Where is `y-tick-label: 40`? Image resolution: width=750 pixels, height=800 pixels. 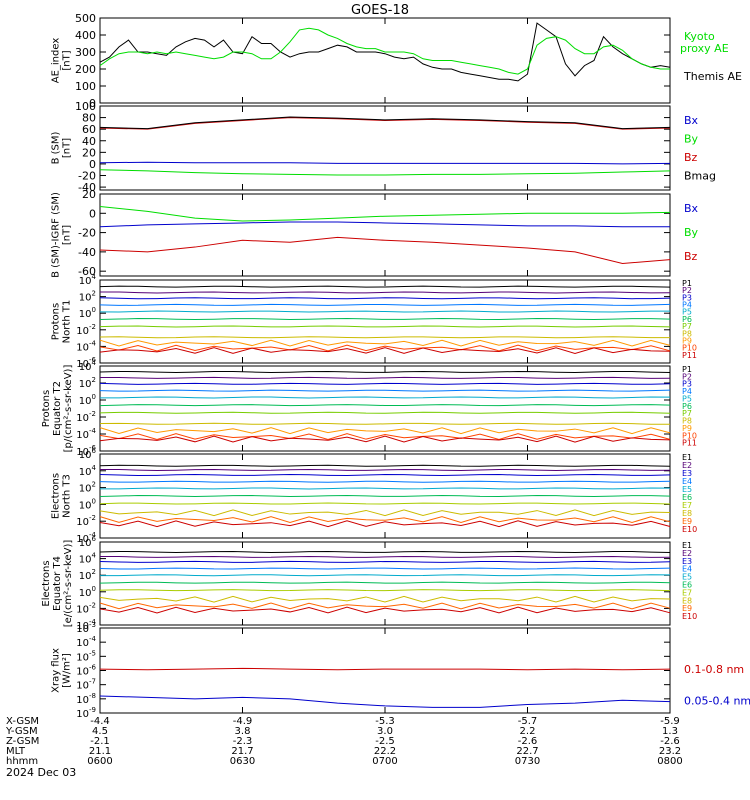
y-tick-label: 40 is located at coordinates (89, 141).